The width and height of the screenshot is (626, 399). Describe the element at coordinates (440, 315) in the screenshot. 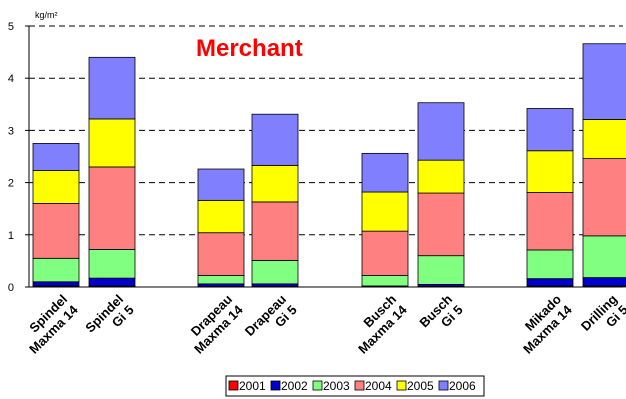

I see `category-label: BuschGi 5` at that location.